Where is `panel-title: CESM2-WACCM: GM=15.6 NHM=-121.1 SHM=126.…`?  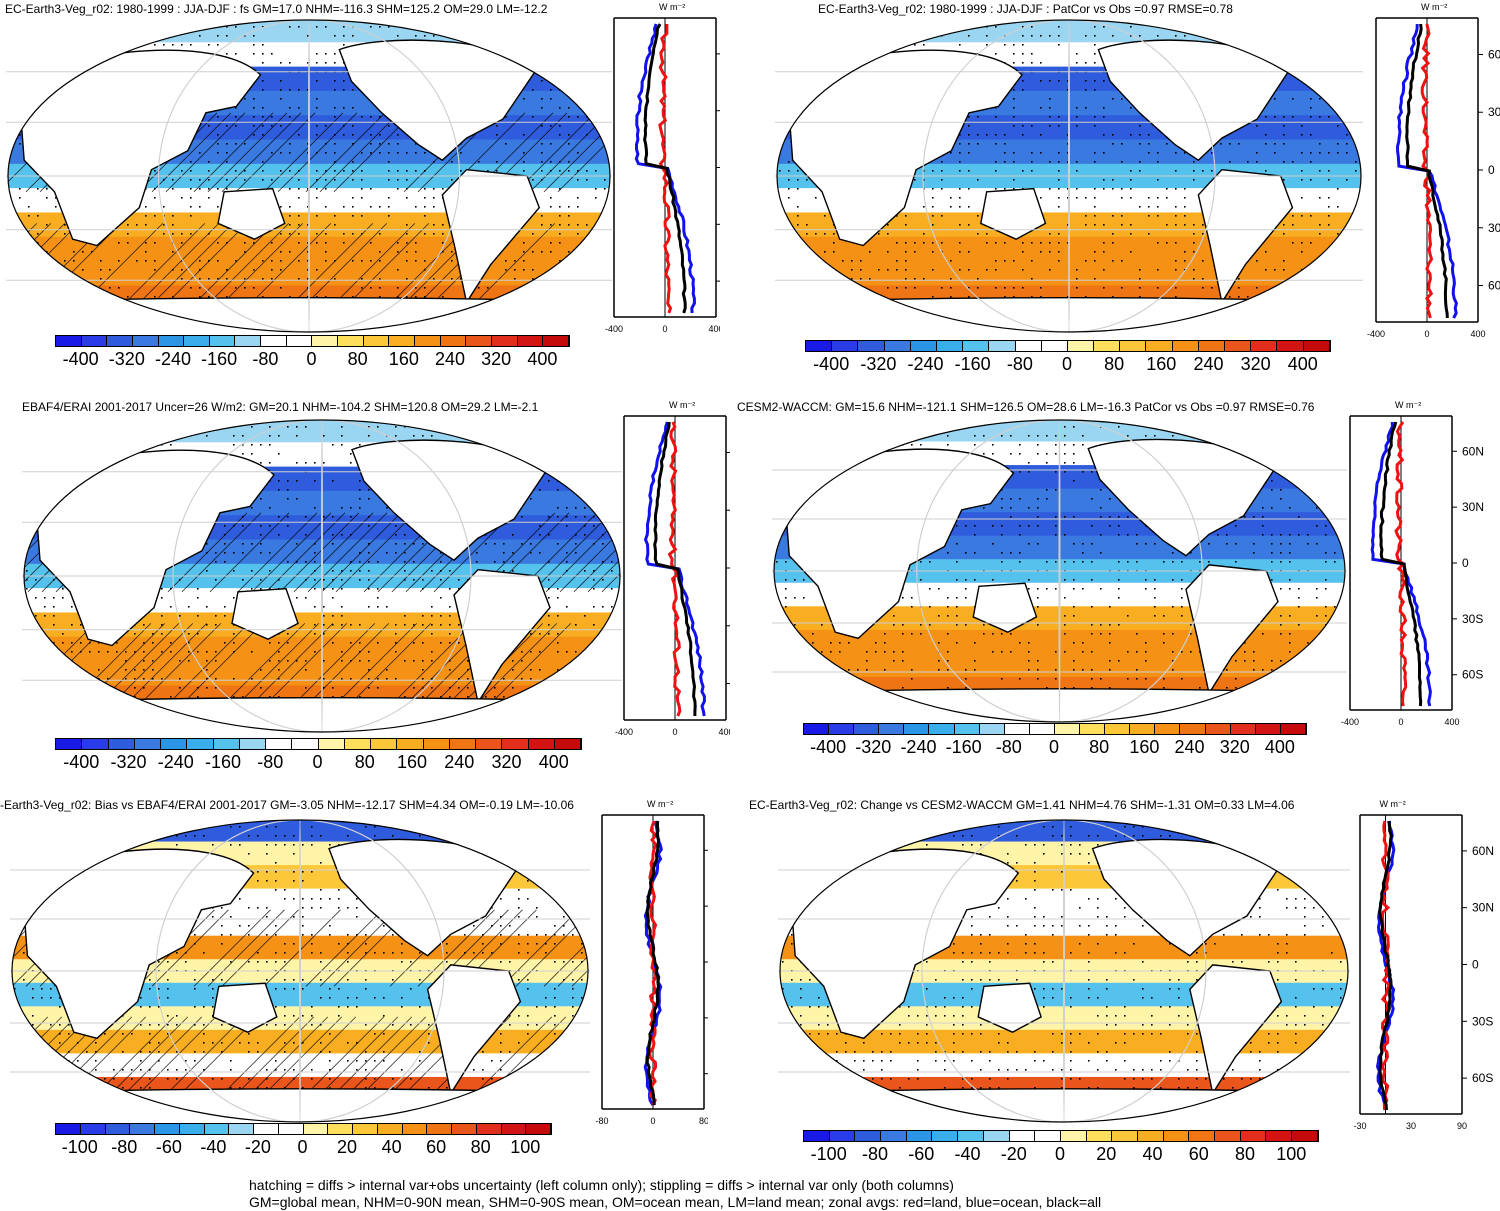
panel-title: CESM2-WACCM: GM=15.6 NHM=-121.1 SHM=126.… is located at coordinates (1025, 407).